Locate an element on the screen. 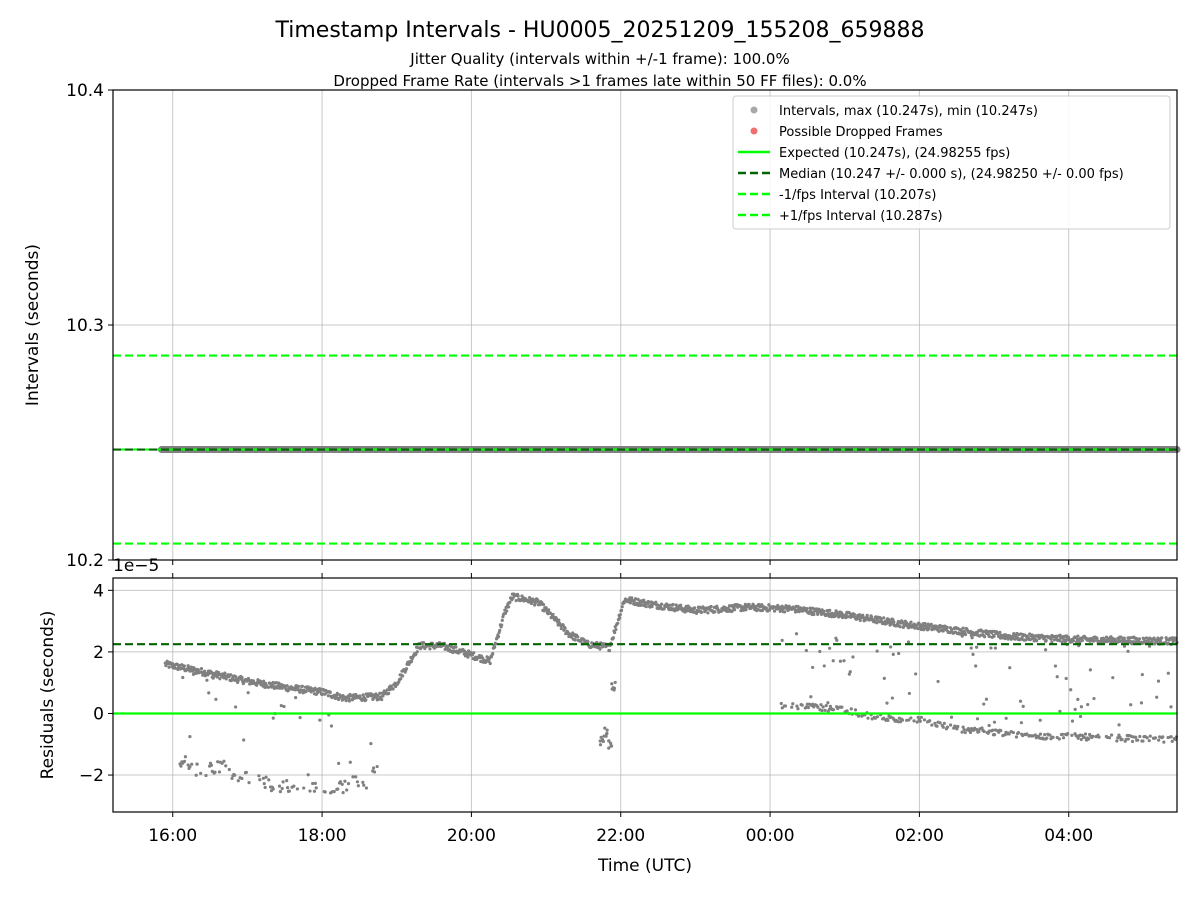  legend-box is located at coordinates (951, 162).